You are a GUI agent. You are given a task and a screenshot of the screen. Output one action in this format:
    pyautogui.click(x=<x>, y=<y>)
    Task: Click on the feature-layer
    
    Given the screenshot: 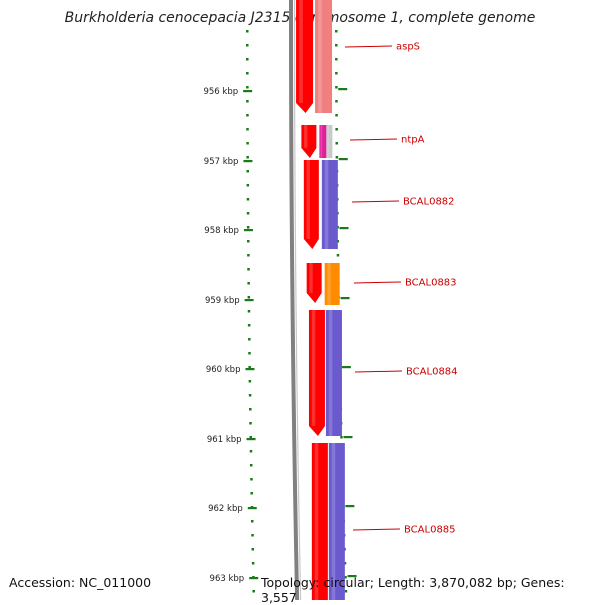 What is the action you would take?
    pyautogui.click(x=320, y=300)
    